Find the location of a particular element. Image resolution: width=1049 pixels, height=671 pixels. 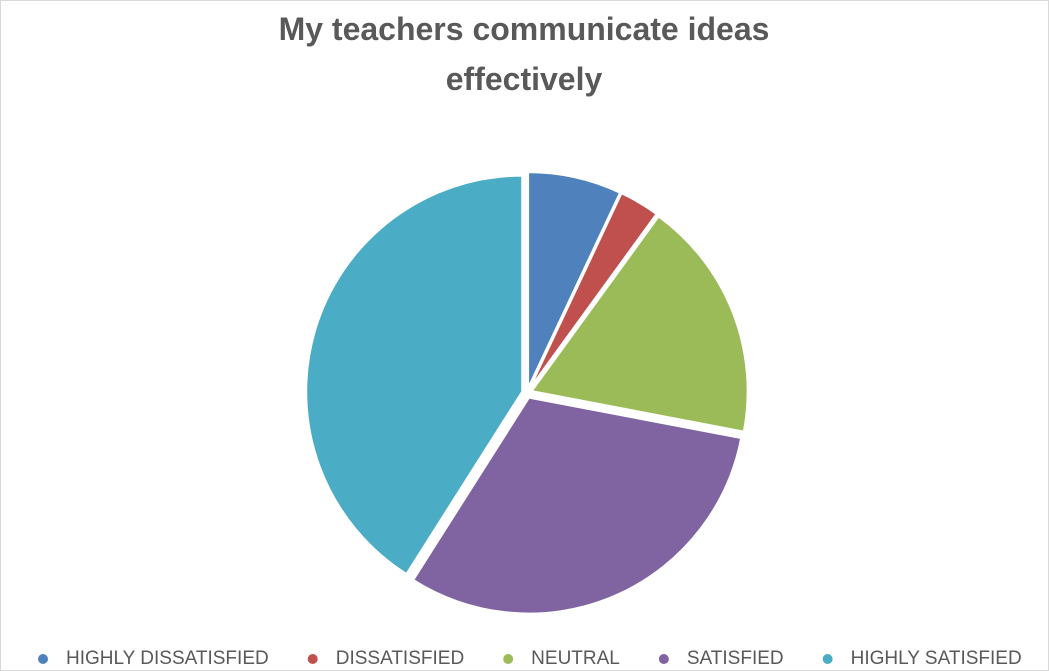

legend-label: HIGHLY SATISFIED is located at coordinates (936, 658).